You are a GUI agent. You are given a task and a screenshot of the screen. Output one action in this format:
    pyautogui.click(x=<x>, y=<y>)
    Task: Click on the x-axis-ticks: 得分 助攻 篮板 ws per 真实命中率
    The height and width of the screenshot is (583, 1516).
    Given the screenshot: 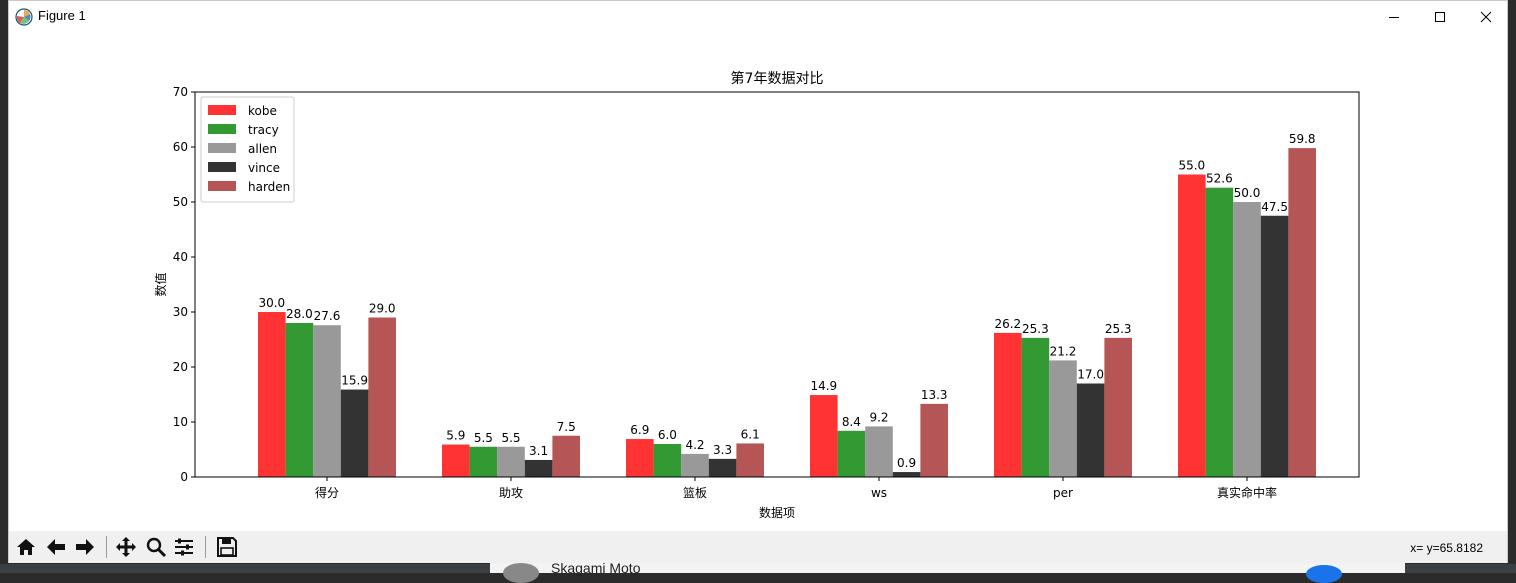 What is the action you would take?
    pyautogui.click(x=796, y=488)
    